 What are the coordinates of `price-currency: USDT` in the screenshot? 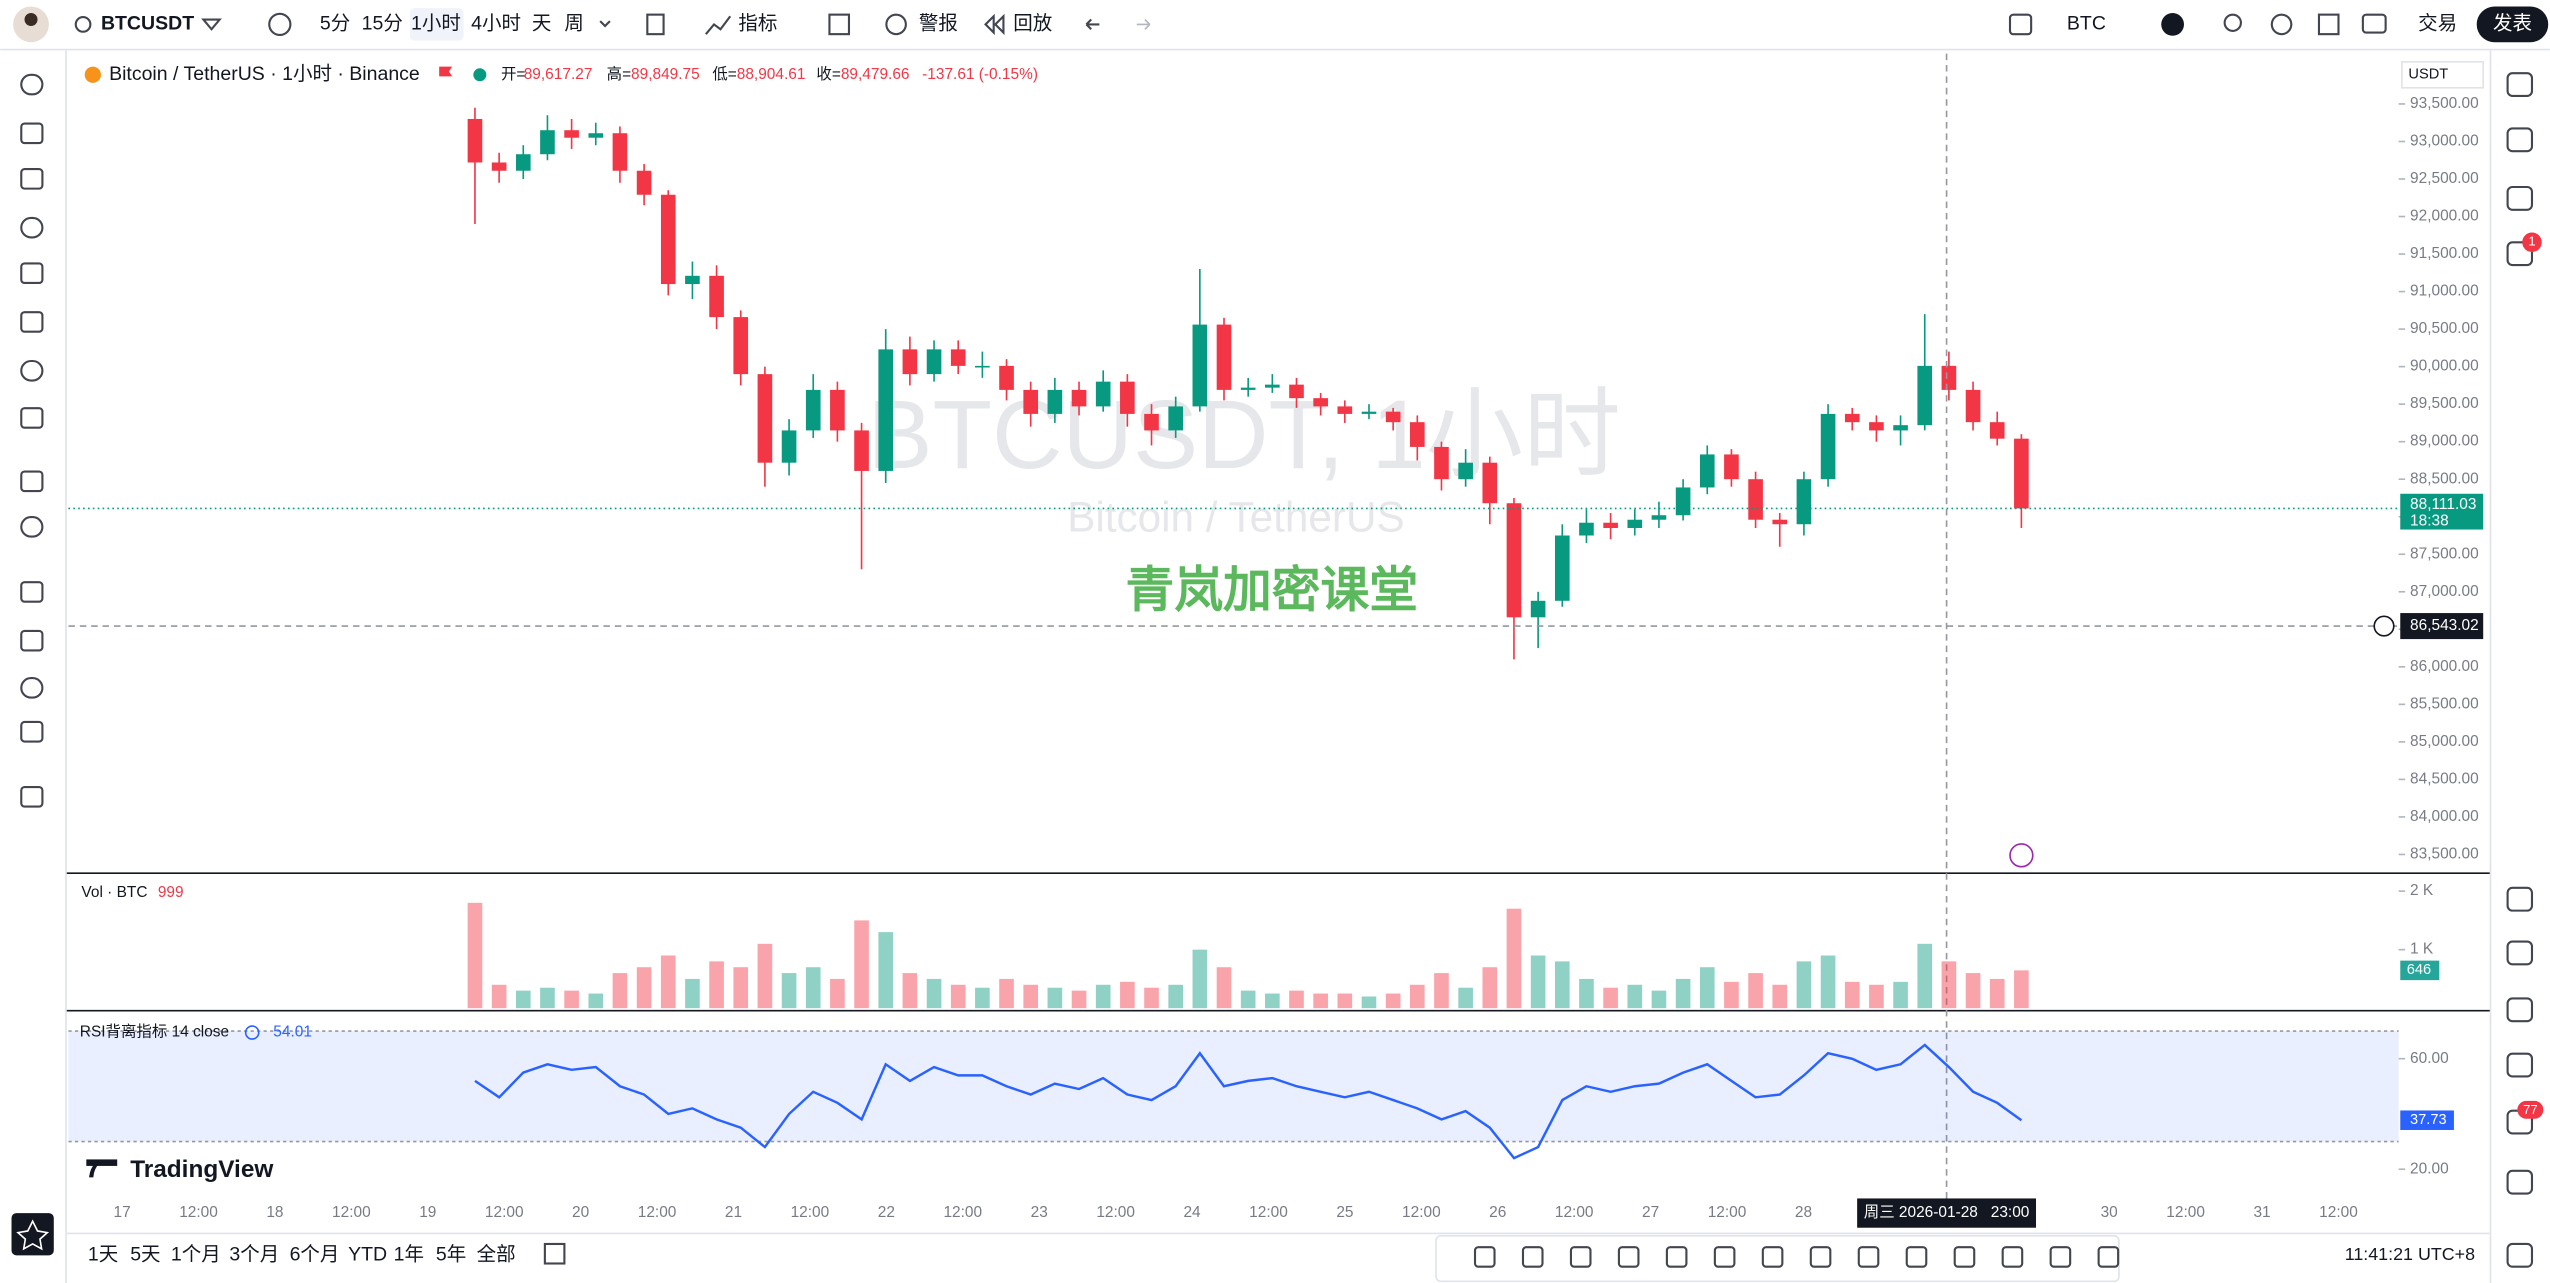 It's located at (2428, 75).